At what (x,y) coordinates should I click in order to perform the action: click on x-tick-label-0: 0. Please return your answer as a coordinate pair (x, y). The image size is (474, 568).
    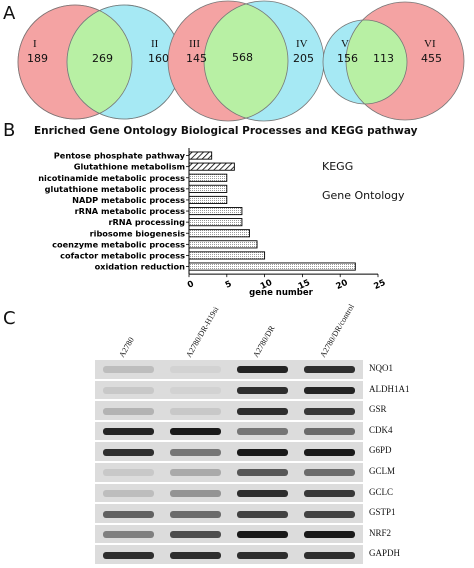
    Looking at the image, I should click on (191, 285).